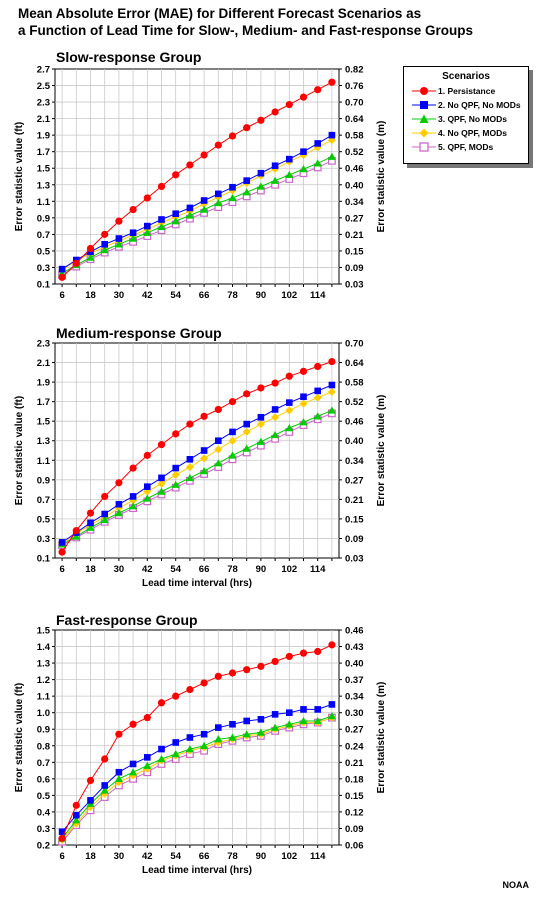  Describe the element at coordinates (43, 70) in the screenshot. I see `y-axis-tick-label: 2.7` at that location.